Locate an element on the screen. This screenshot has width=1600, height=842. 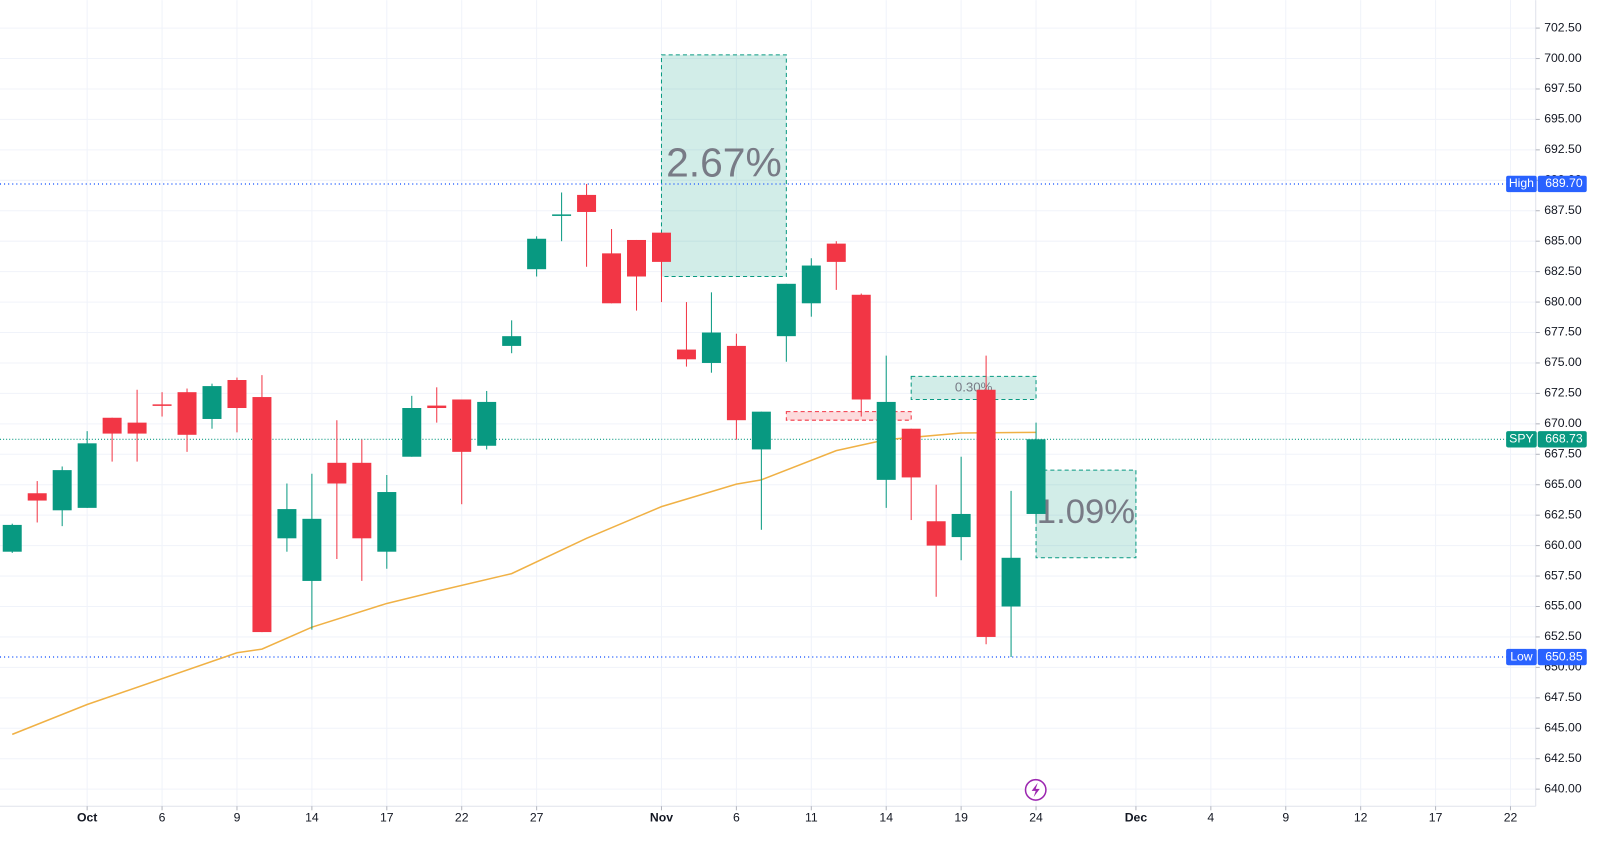
y-tick-label: 675.00 is located at coordinates (1563, 362).